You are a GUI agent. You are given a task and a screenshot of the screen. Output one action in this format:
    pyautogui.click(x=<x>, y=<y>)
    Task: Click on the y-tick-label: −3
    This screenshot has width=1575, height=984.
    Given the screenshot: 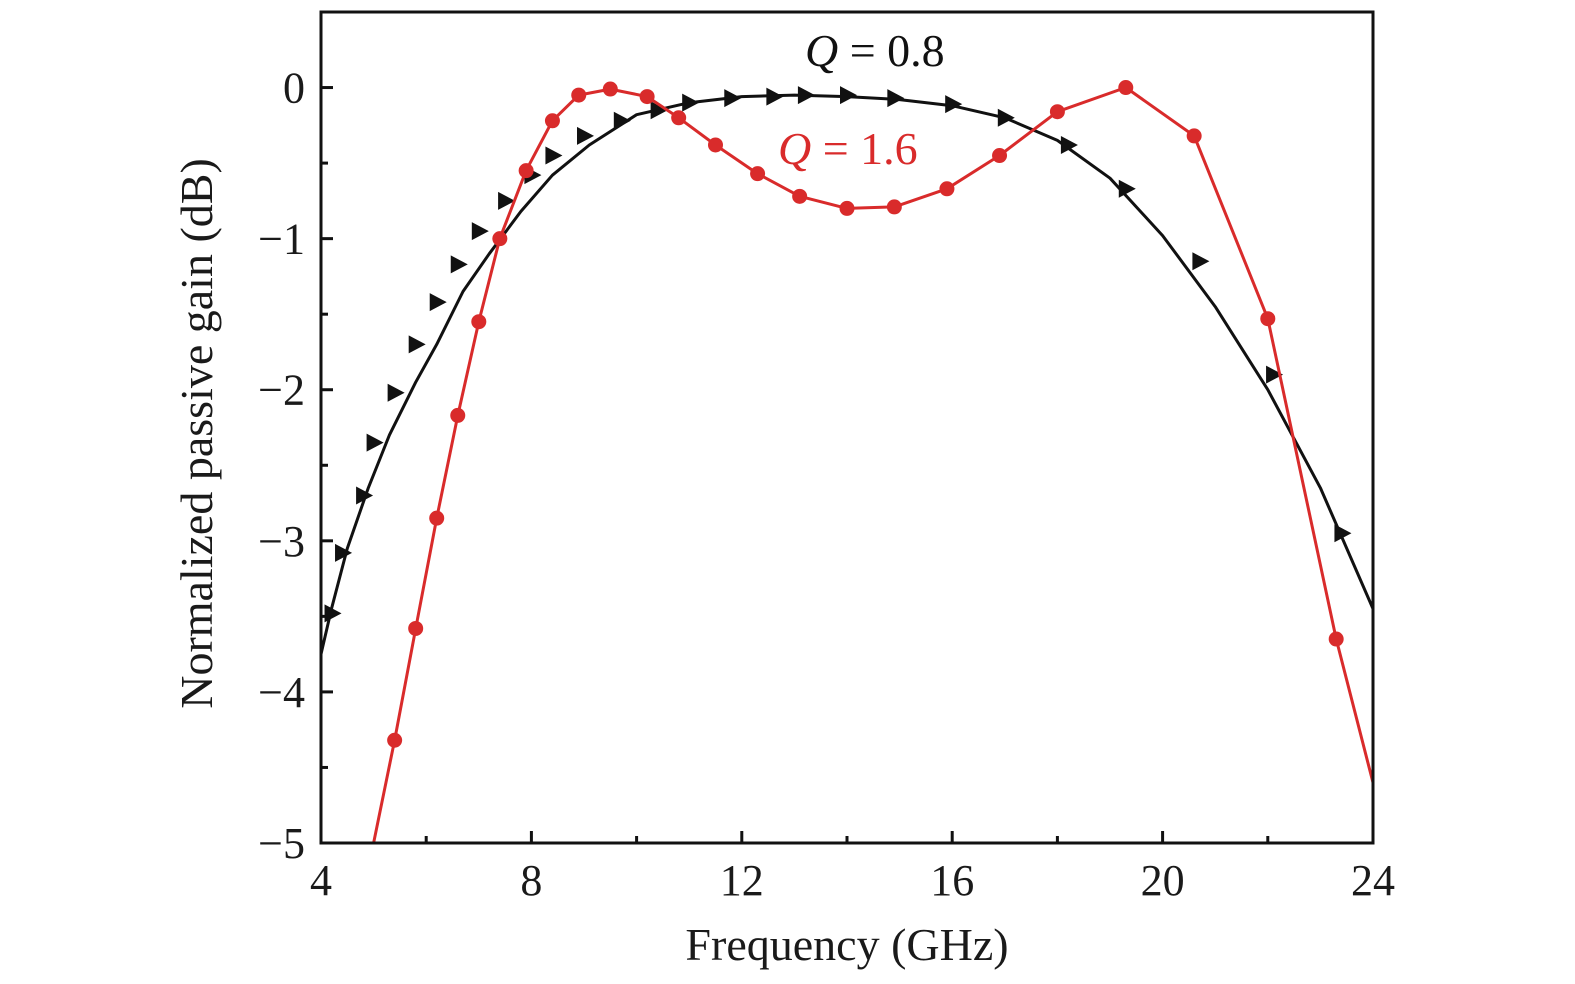 What is the action you would take?
    pyautogui.click(x=281, y=541)
    